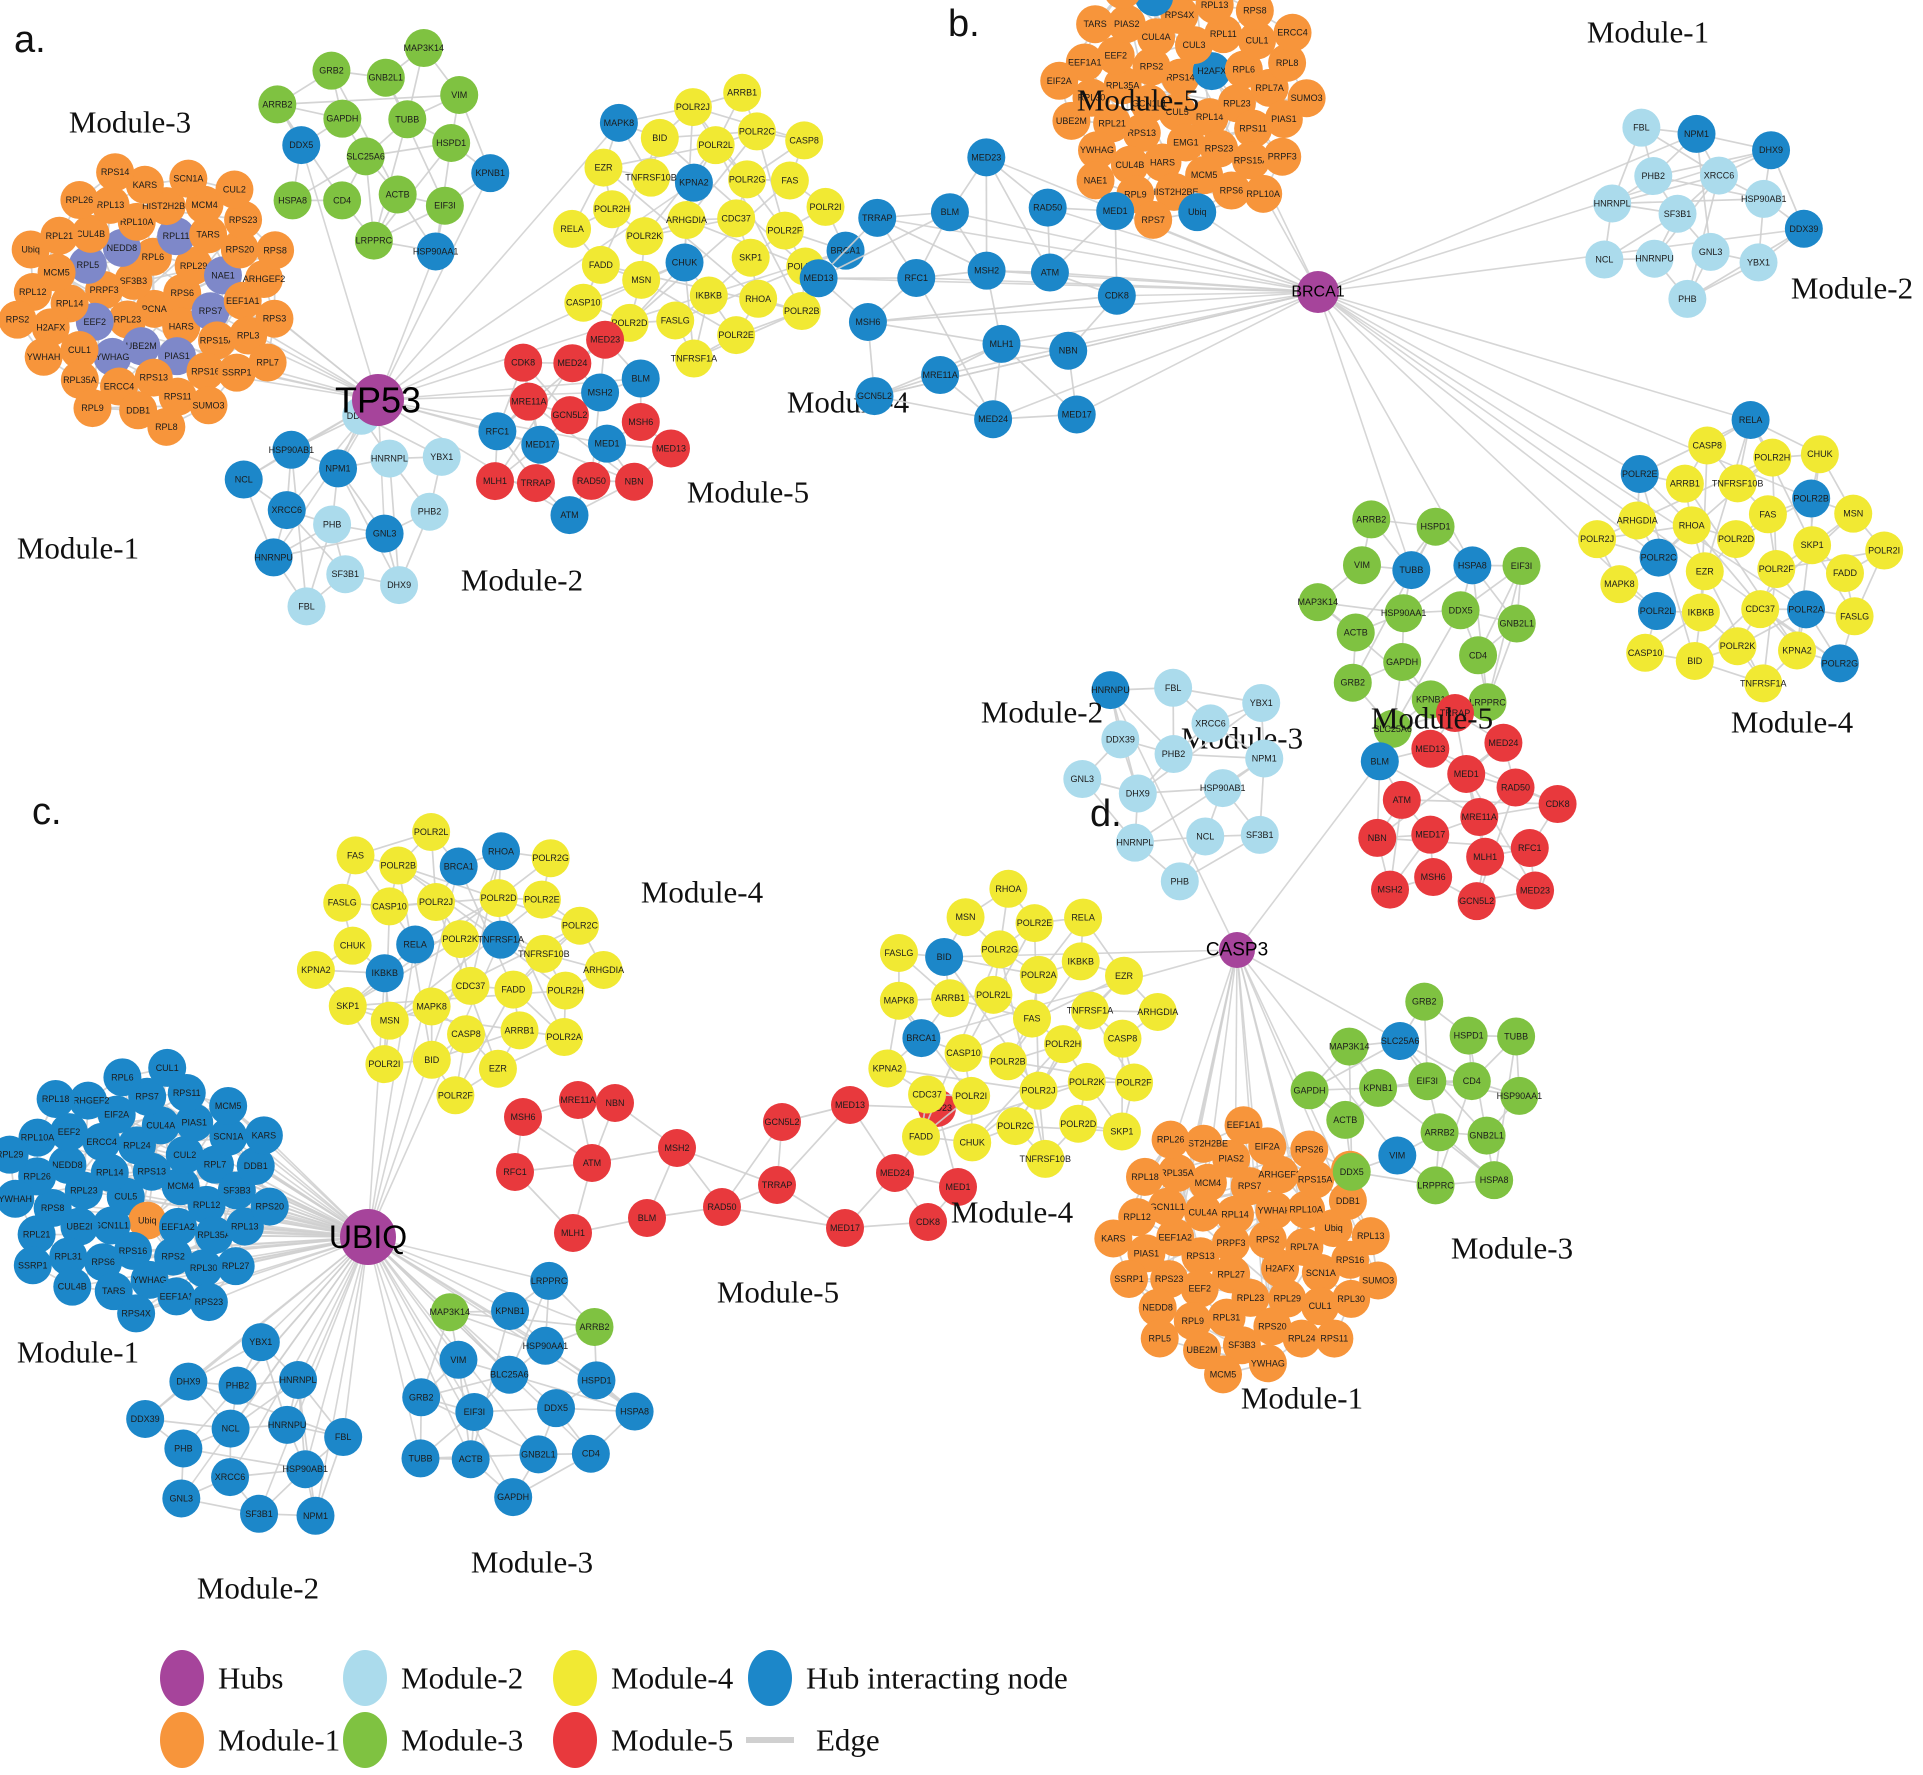 This screenshot has height=1775, width=1923. Describe the element at coordinates (789, 180) in the screenshot. I see `node-label: FAS` at that location.